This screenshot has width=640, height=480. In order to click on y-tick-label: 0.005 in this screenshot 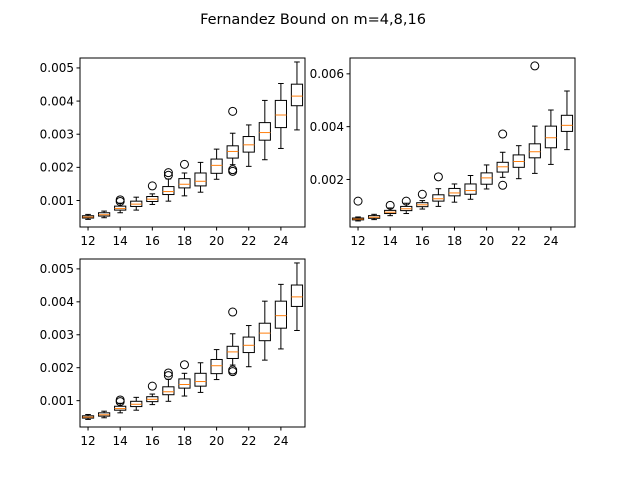, I will do `click(57, 269)`.